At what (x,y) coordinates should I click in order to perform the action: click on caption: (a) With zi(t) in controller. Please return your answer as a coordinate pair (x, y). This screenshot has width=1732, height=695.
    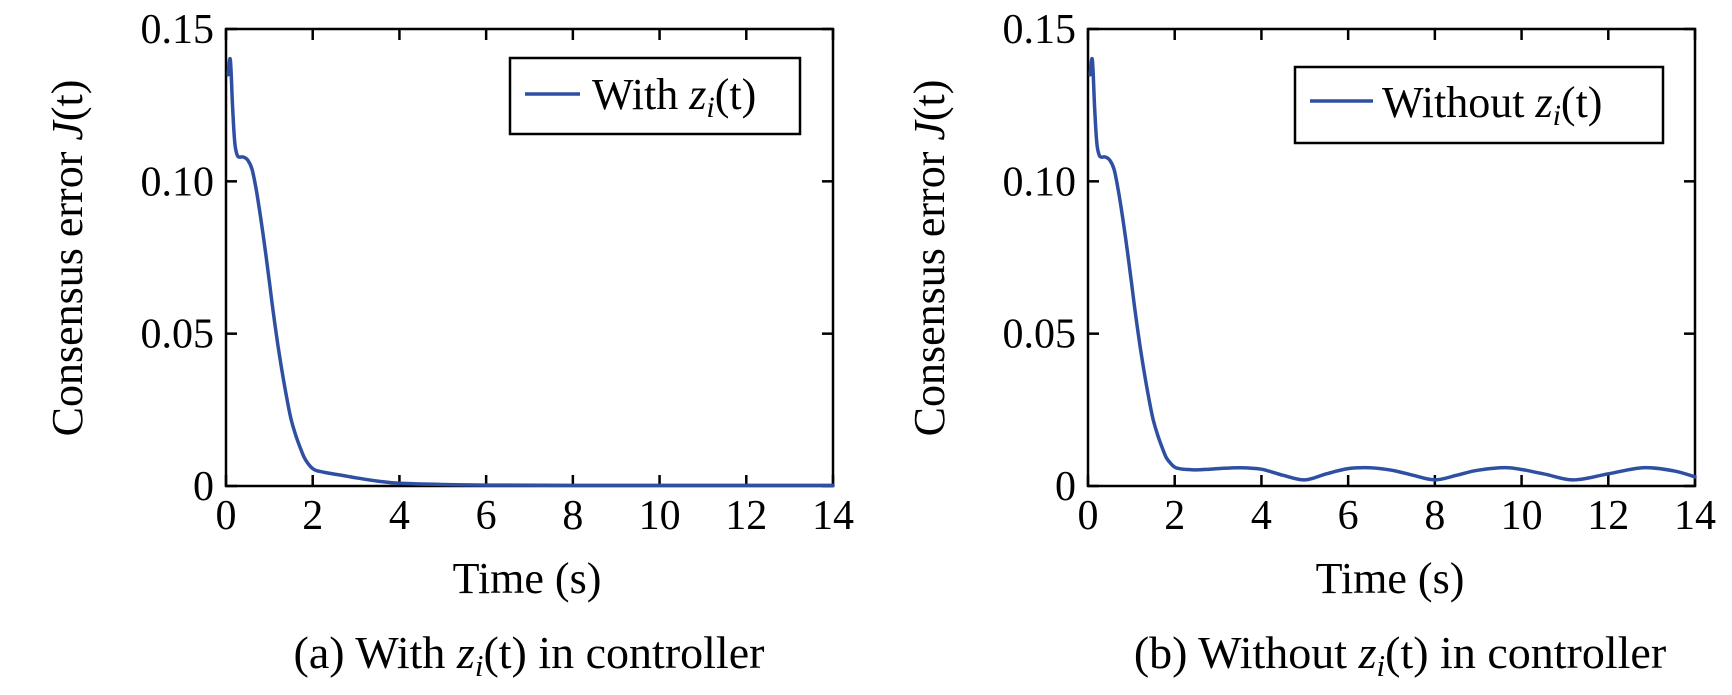
    Looking at the image, I should click on (529, 655).